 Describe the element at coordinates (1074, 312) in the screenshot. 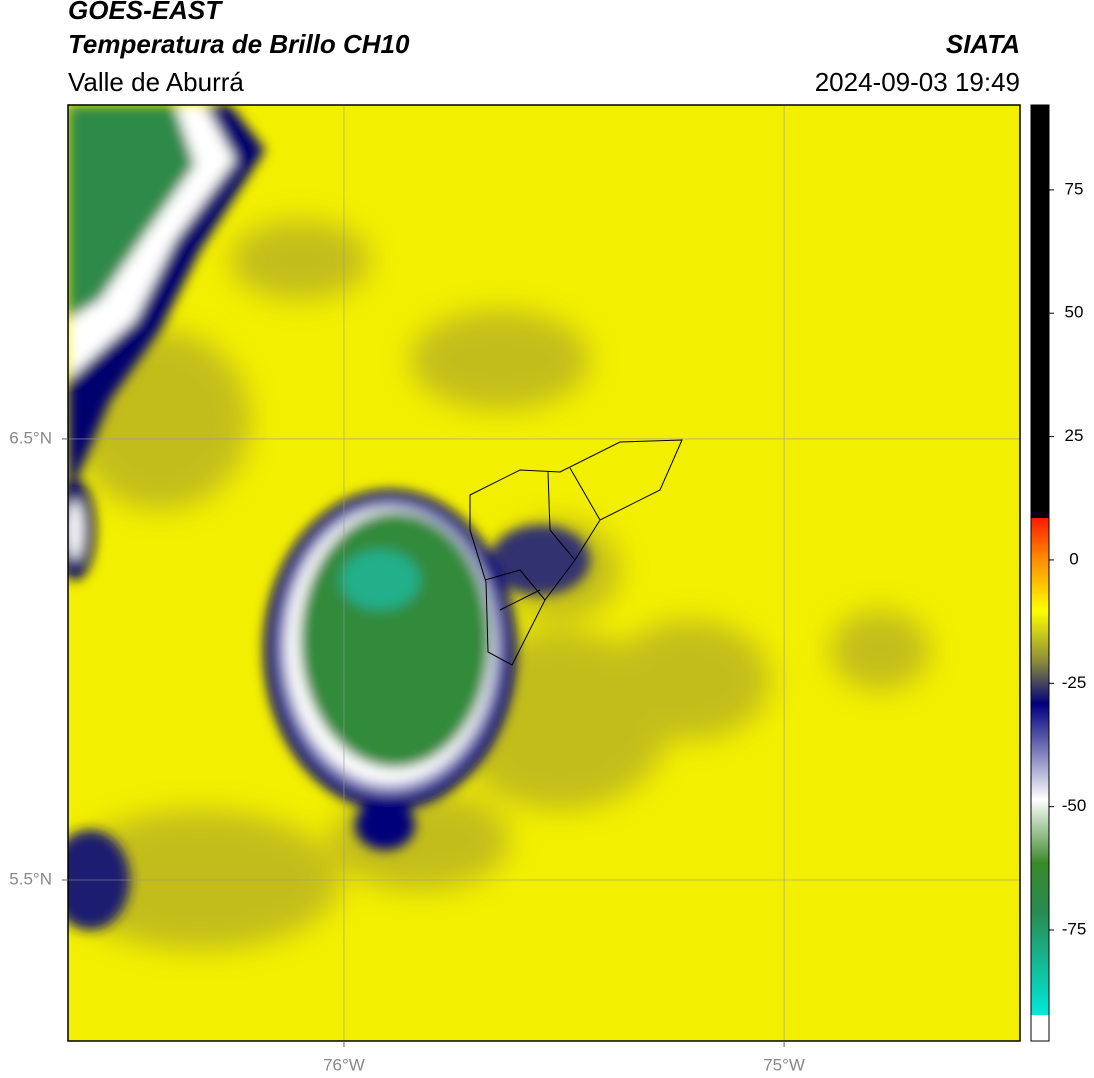

I see `colorbar-label: 50` at that location.